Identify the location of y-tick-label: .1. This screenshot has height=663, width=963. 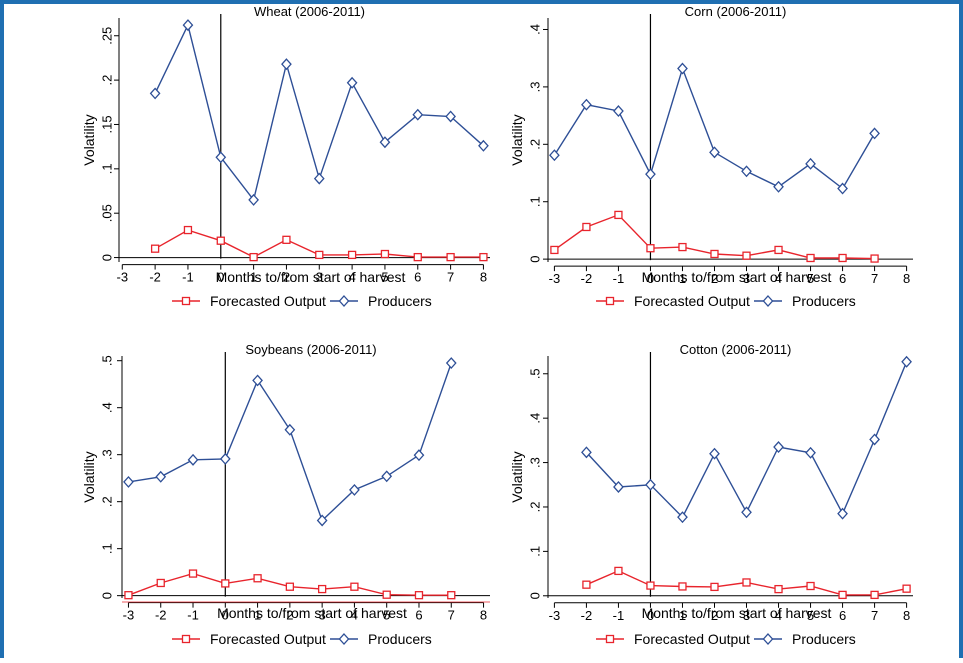
(534, 551).